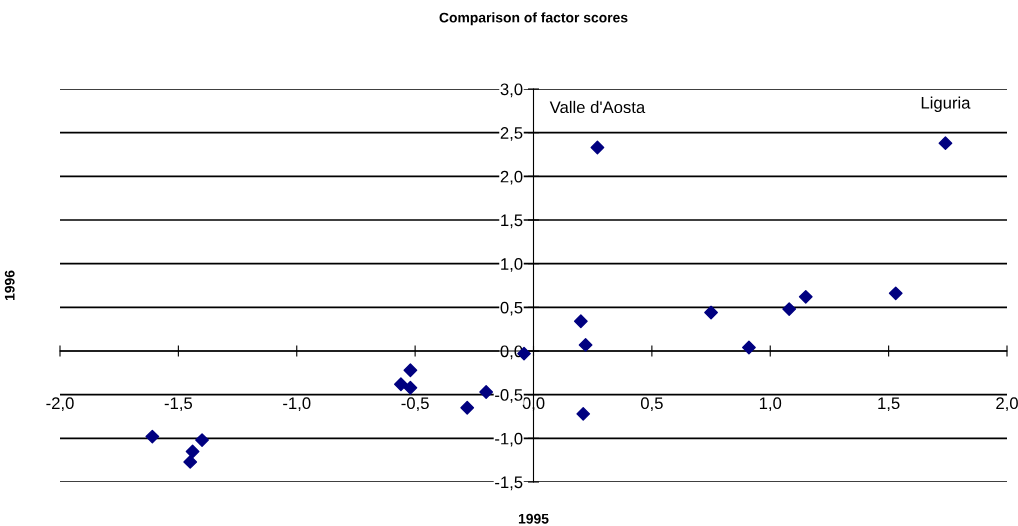 Image resolution: width=1018 pixels, height=526 pixels. What do you see at coordinates (60, 404) in the screenshot?
I see `x-tick-label: -2,0` at bounding box center [60, 404].